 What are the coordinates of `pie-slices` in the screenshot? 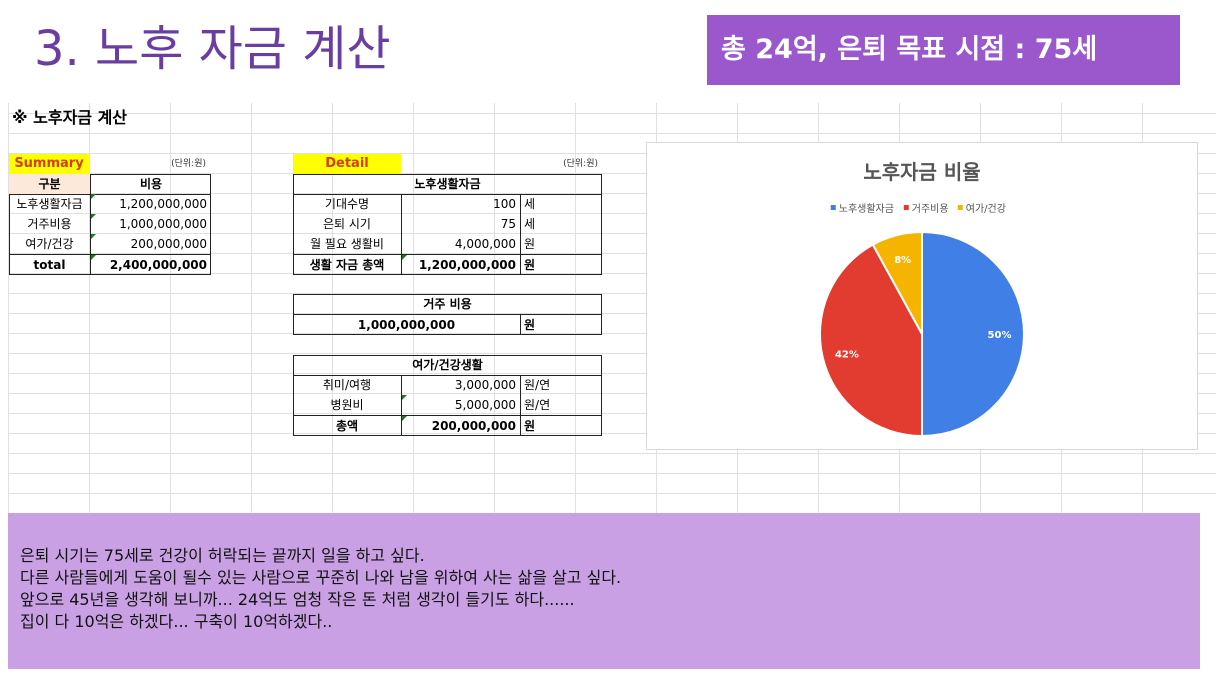 It's located at (922, 334).